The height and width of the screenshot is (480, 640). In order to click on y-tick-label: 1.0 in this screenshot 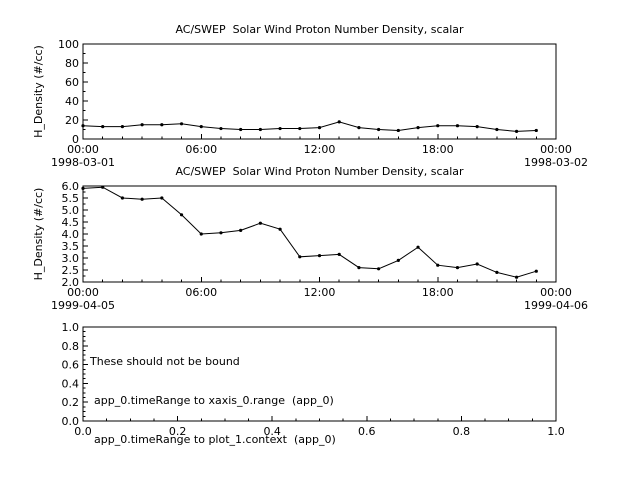, I will do `click(71, 327)`.